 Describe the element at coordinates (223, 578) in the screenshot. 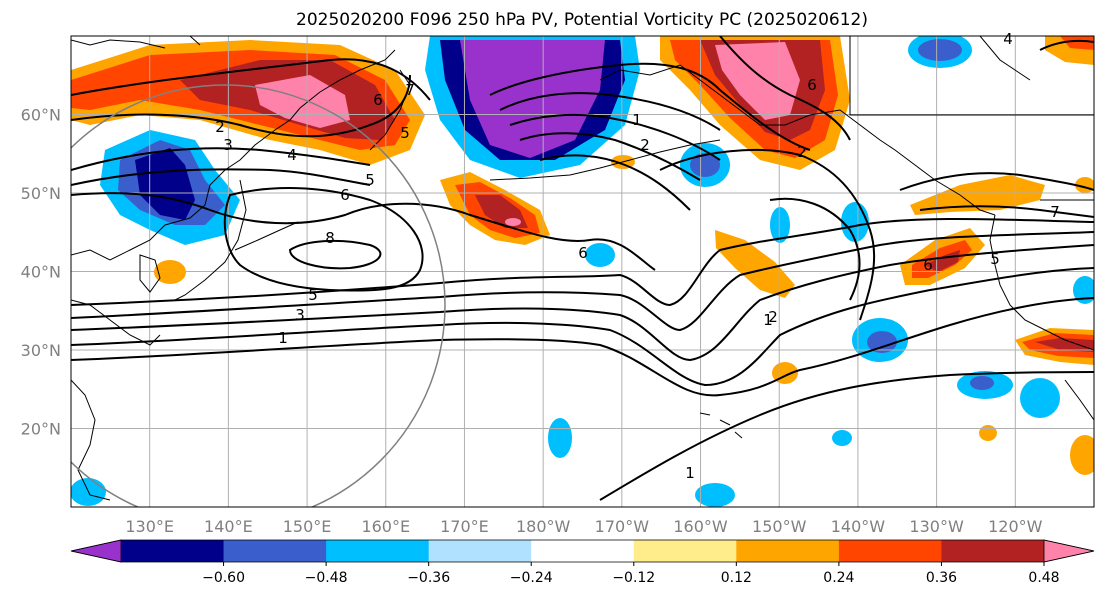

I see `colorbar-tick-label: −0.60` at that location.